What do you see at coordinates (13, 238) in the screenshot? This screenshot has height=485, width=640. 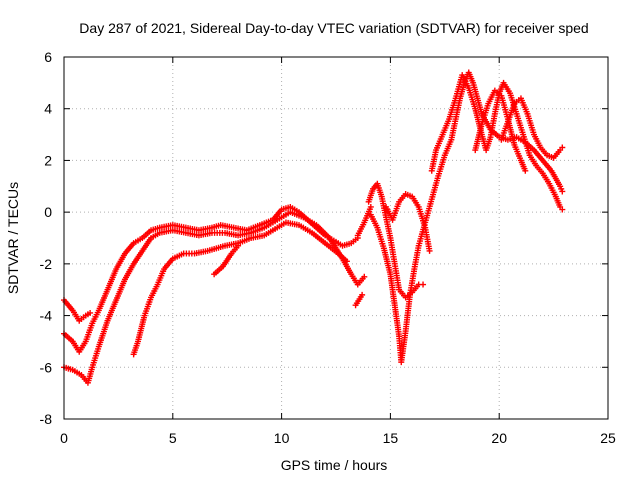 I see `y-axis-label: SDTVAR / TECUs` at bounding box center [13, 238].